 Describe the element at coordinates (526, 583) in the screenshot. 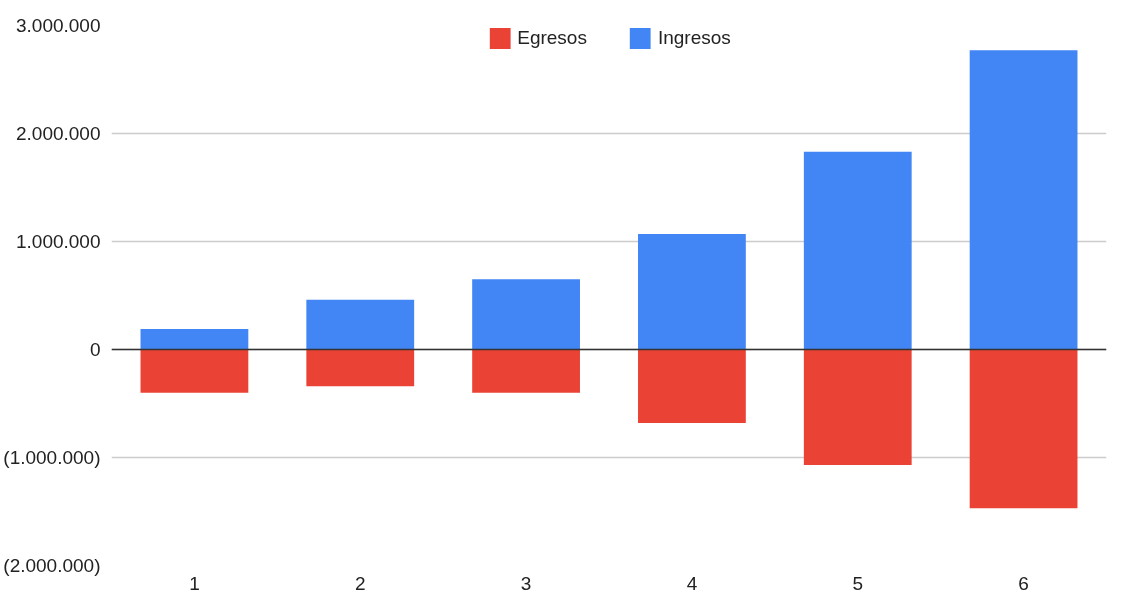

I see `x-tick-label: 3` at that location.